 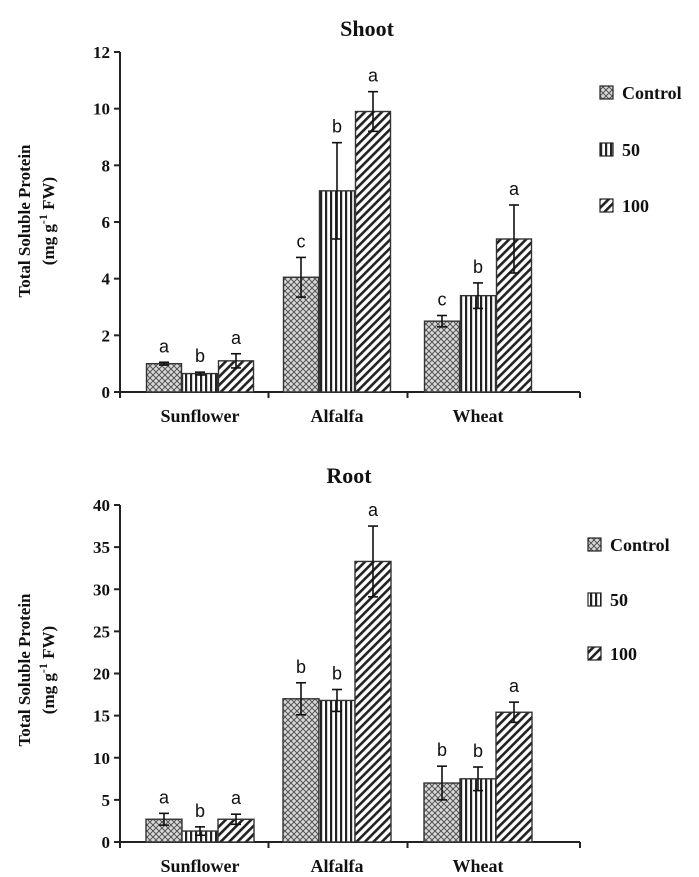 What do you see at coordinates (337, 771) in the screenshot?
I see `bar-50-alfalfa` at bounding box center [337, 771].